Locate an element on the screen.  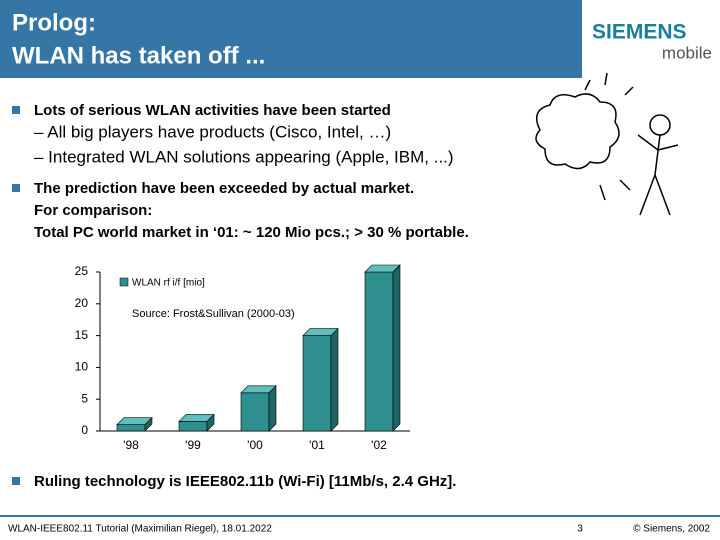
y-tick-label: 20 is located at coordinates (82, 303).